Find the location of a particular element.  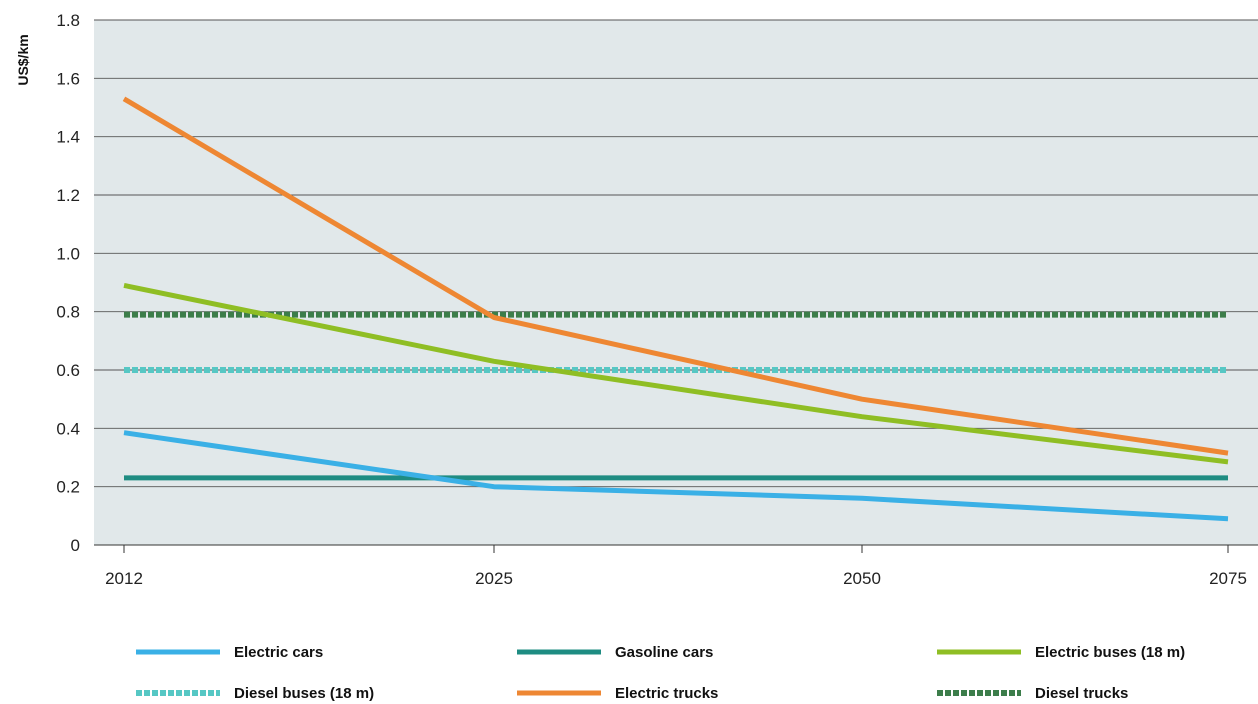

legend-label-diesel-buses-18-m: Diesel buses (18 m) is located at coordinates (304, 693).